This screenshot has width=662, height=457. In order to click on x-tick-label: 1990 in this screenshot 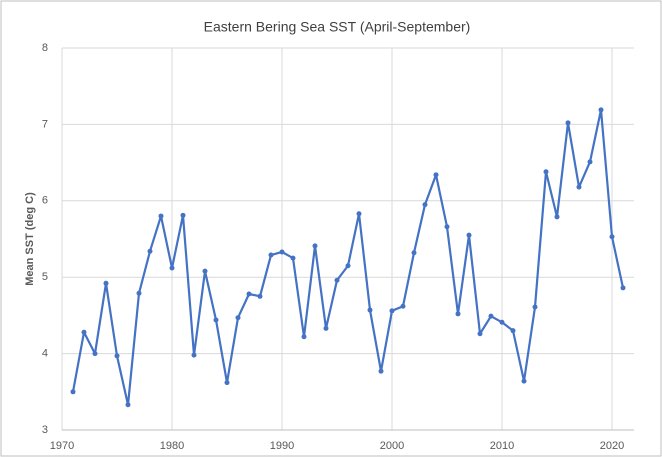, I will do `click(282, 446)`.